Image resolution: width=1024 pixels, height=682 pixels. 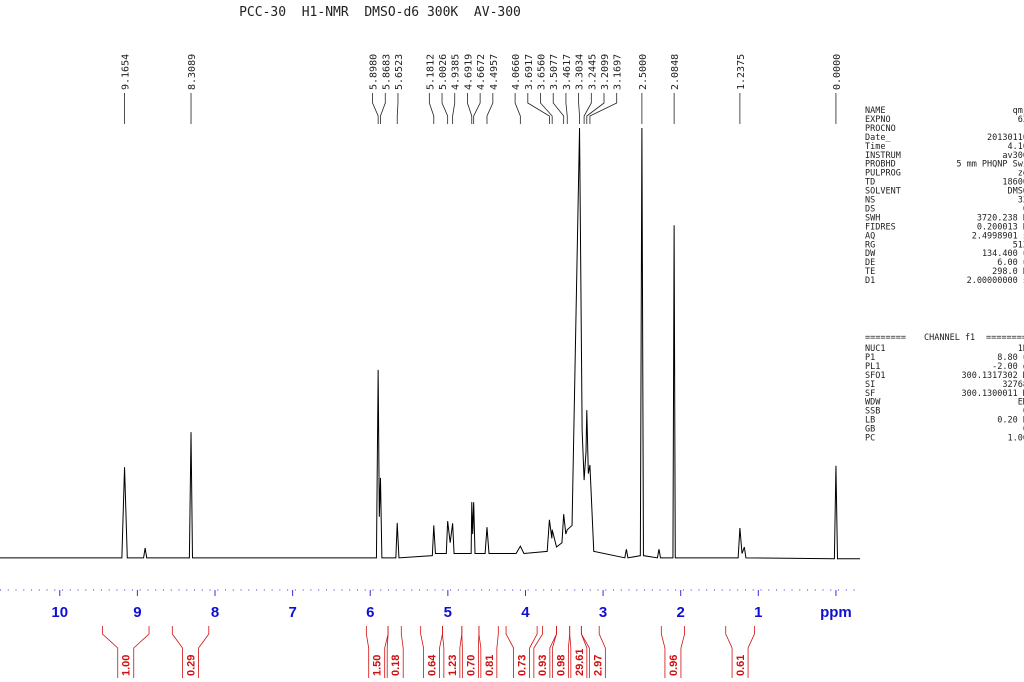 What do you see at coordinates (192, 665) in the screenshot?
I see `integral-label: 0.29` at bounding box center [192, 665].